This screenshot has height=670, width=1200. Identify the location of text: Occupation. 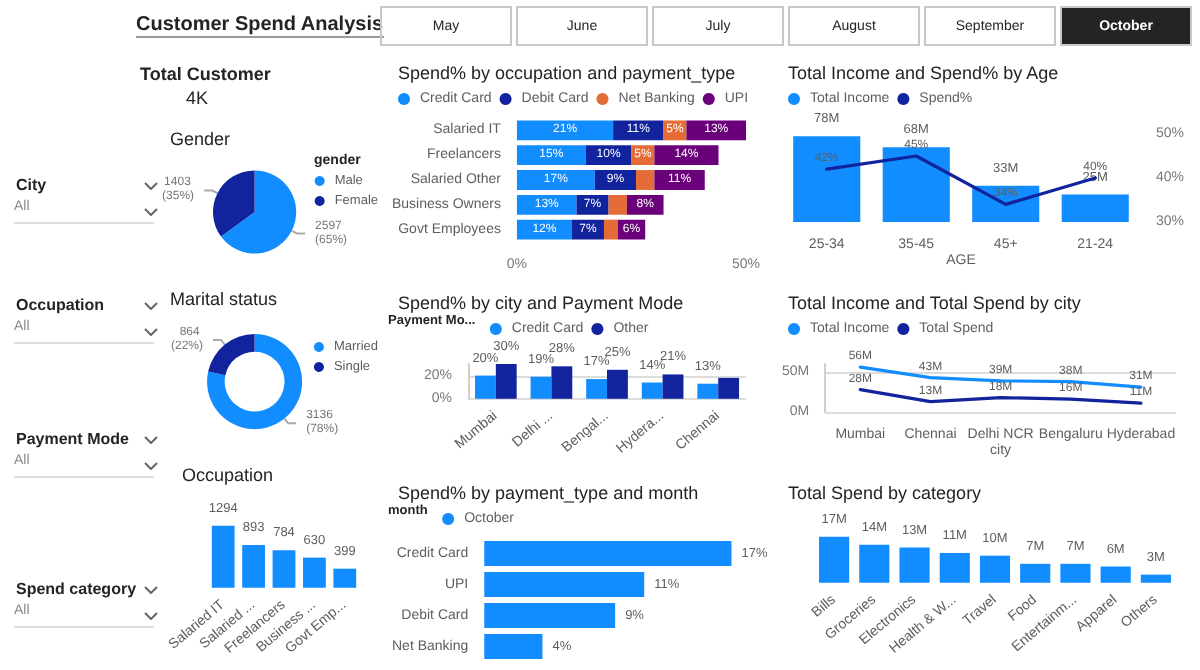
(60, 305).